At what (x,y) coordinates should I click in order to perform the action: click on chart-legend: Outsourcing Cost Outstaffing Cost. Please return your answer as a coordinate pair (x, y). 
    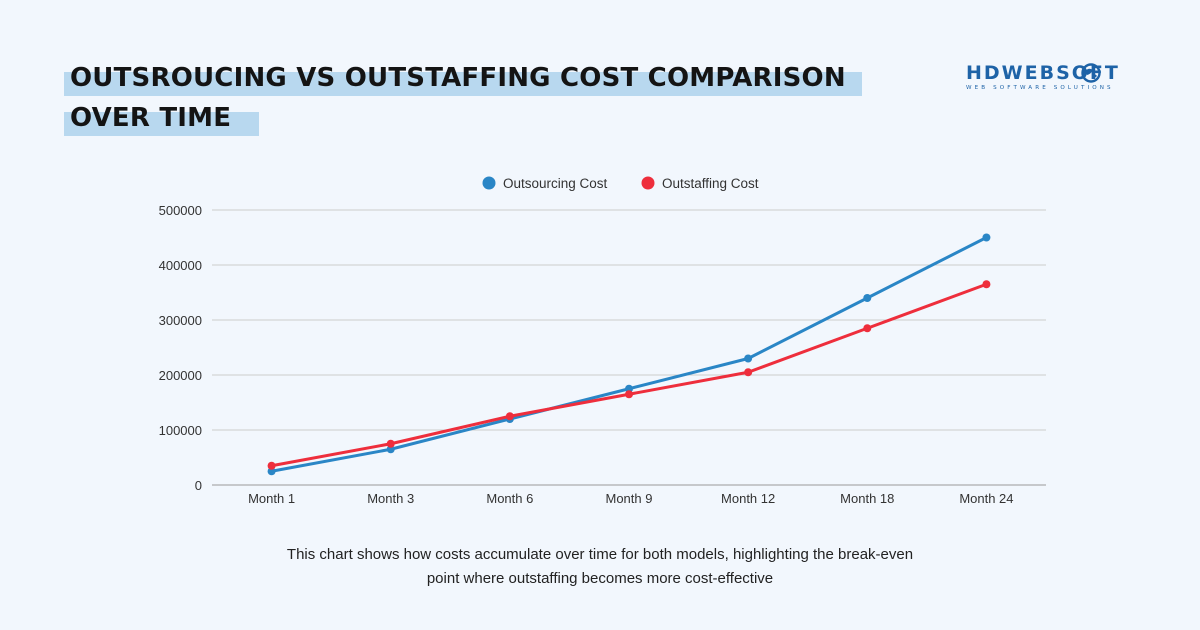
    Looking at the image, I should click on (620, 183).